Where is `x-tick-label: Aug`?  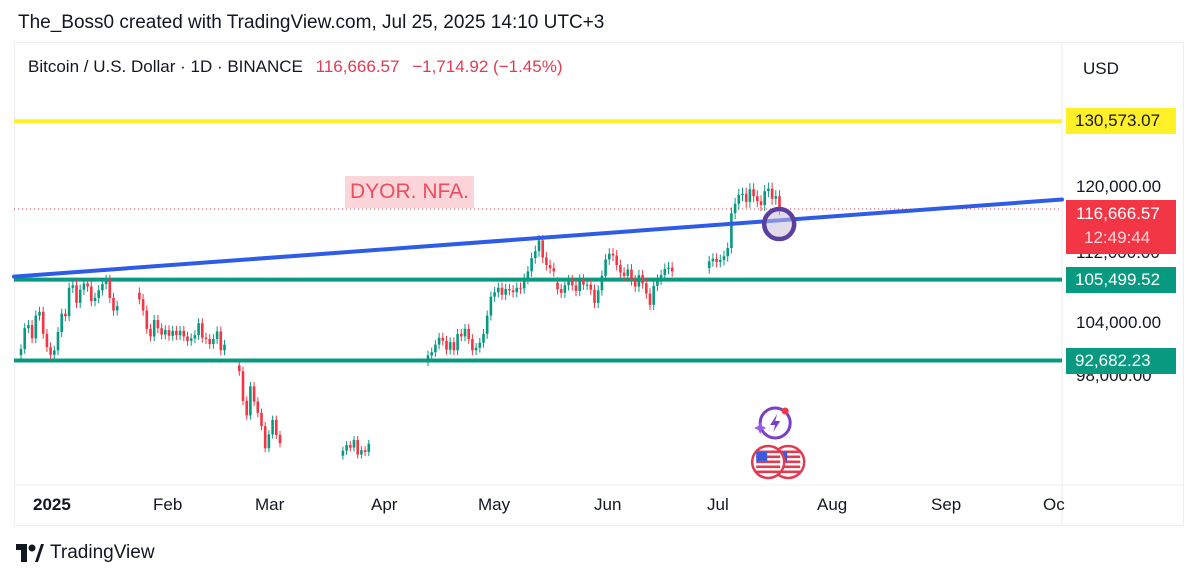 x-tick-label: Aug is located at coordinates (832, 504).